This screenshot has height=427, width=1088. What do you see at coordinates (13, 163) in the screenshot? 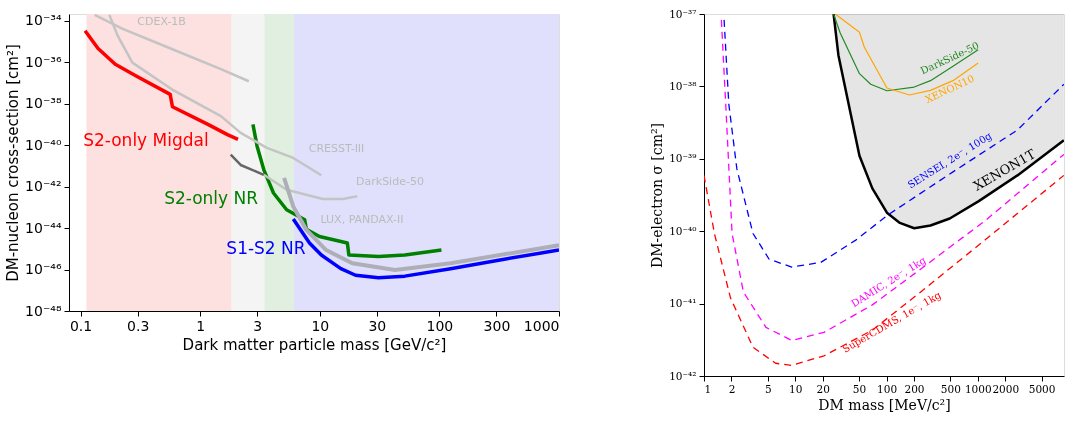
I see `y-axis-title: DM-nucleon cross-section [cm²]` at bounding box center [13, 163].